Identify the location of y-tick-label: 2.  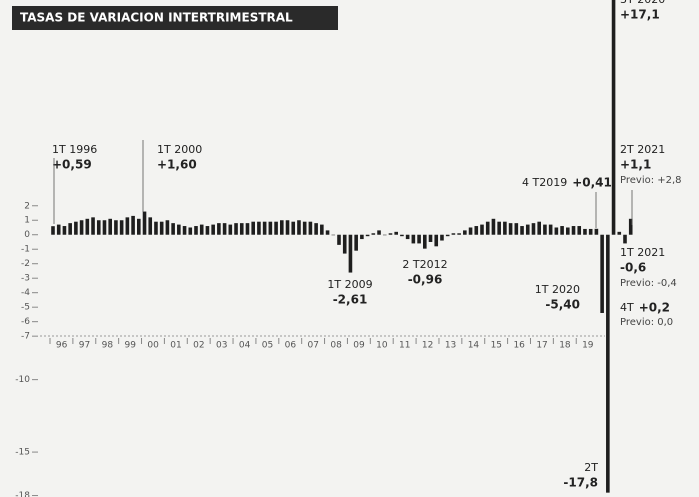
(27, 206).